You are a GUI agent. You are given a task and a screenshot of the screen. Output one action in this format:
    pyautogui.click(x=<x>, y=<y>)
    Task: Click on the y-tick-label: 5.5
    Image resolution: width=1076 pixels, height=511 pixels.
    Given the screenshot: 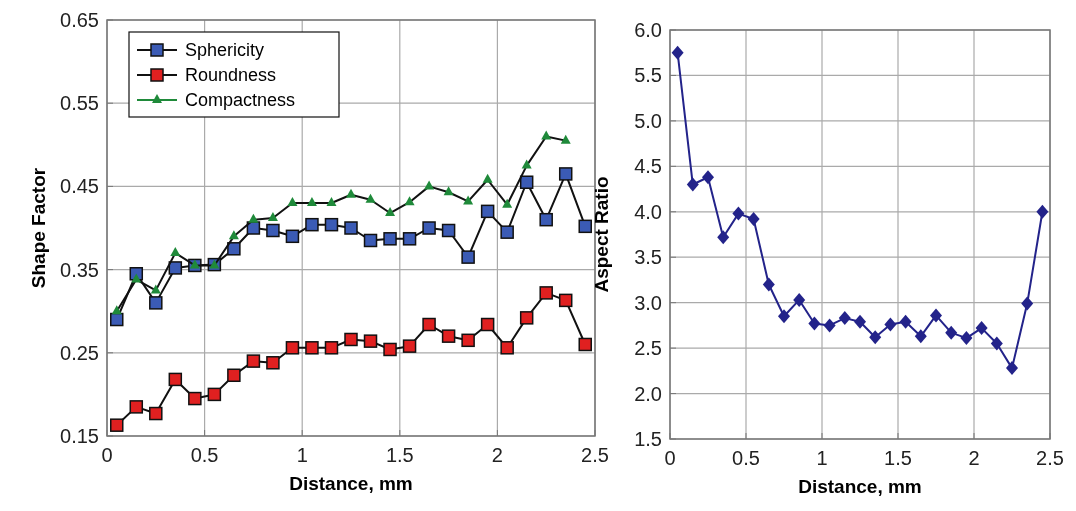 What is the action you would take?
    pyautogui.click(x=648, y=75)
    